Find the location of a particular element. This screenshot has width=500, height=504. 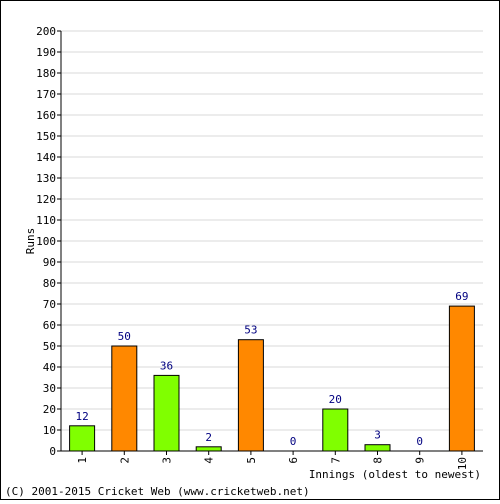

y-tick-label: 190 is located at coordinates (46, 52).